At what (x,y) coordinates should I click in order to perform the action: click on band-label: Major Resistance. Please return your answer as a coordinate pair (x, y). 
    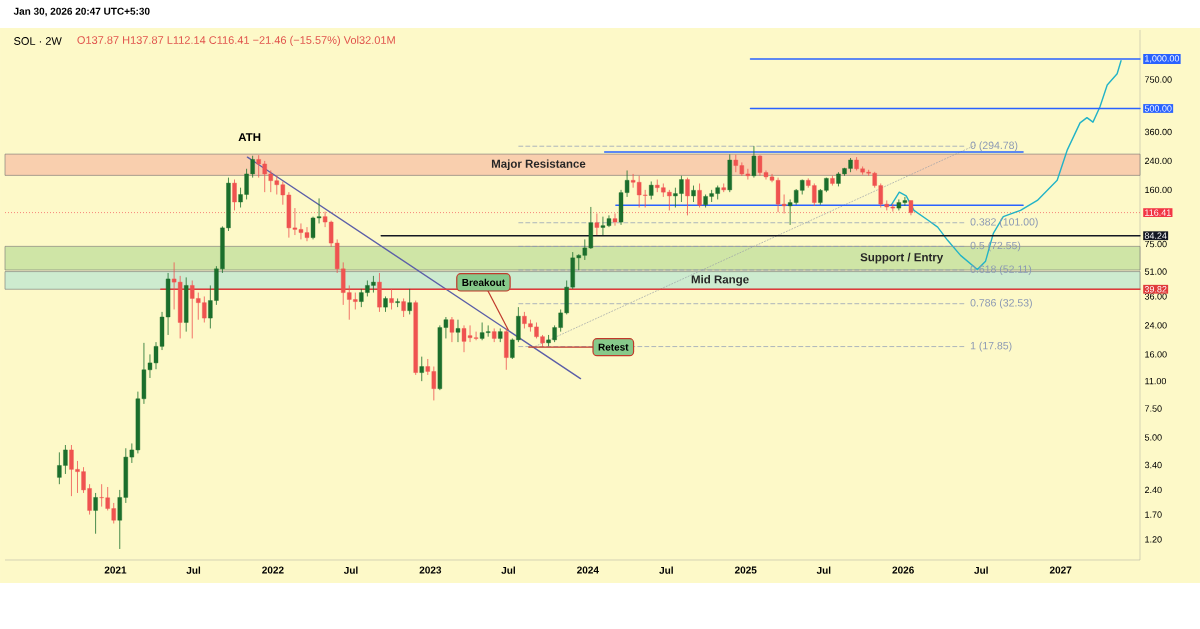
    Looking at the image, I should click on (538, 165).